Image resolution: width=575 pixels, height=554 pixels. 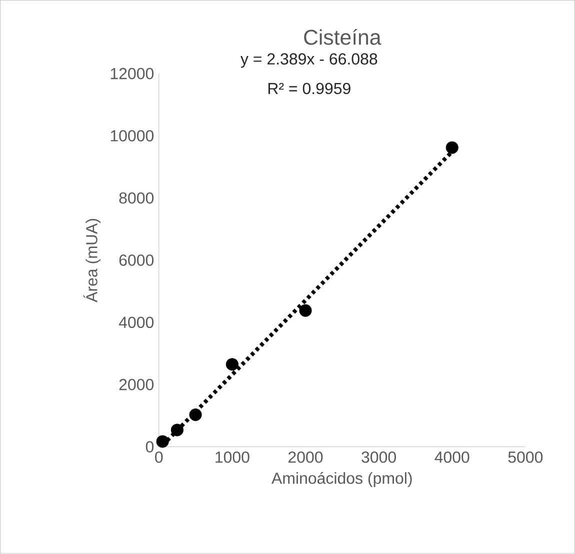 I want to click on chart-title: Cisteína, so click(x=343, y=37).